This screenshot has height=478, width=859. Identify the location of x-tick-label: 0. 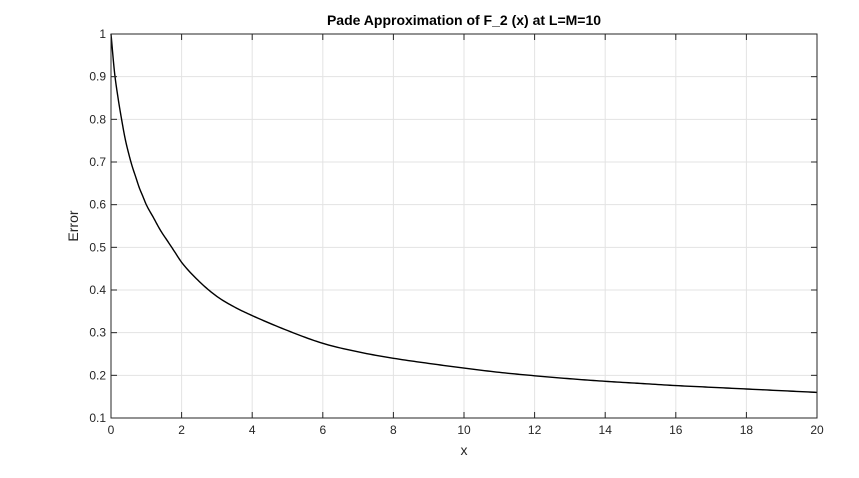
(111, 430).